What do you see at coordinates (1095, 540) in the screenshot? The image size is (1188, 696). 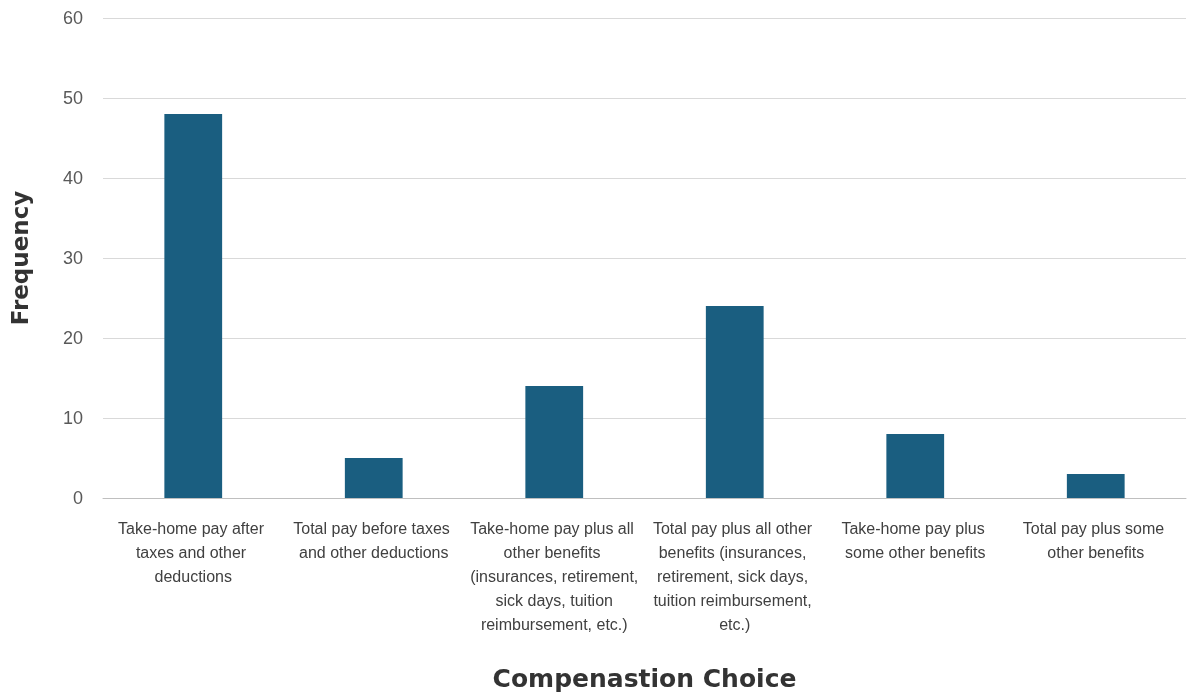 I see `x-tick-label: Total pay plus some other benefits` at bounding box center [1095, 540].